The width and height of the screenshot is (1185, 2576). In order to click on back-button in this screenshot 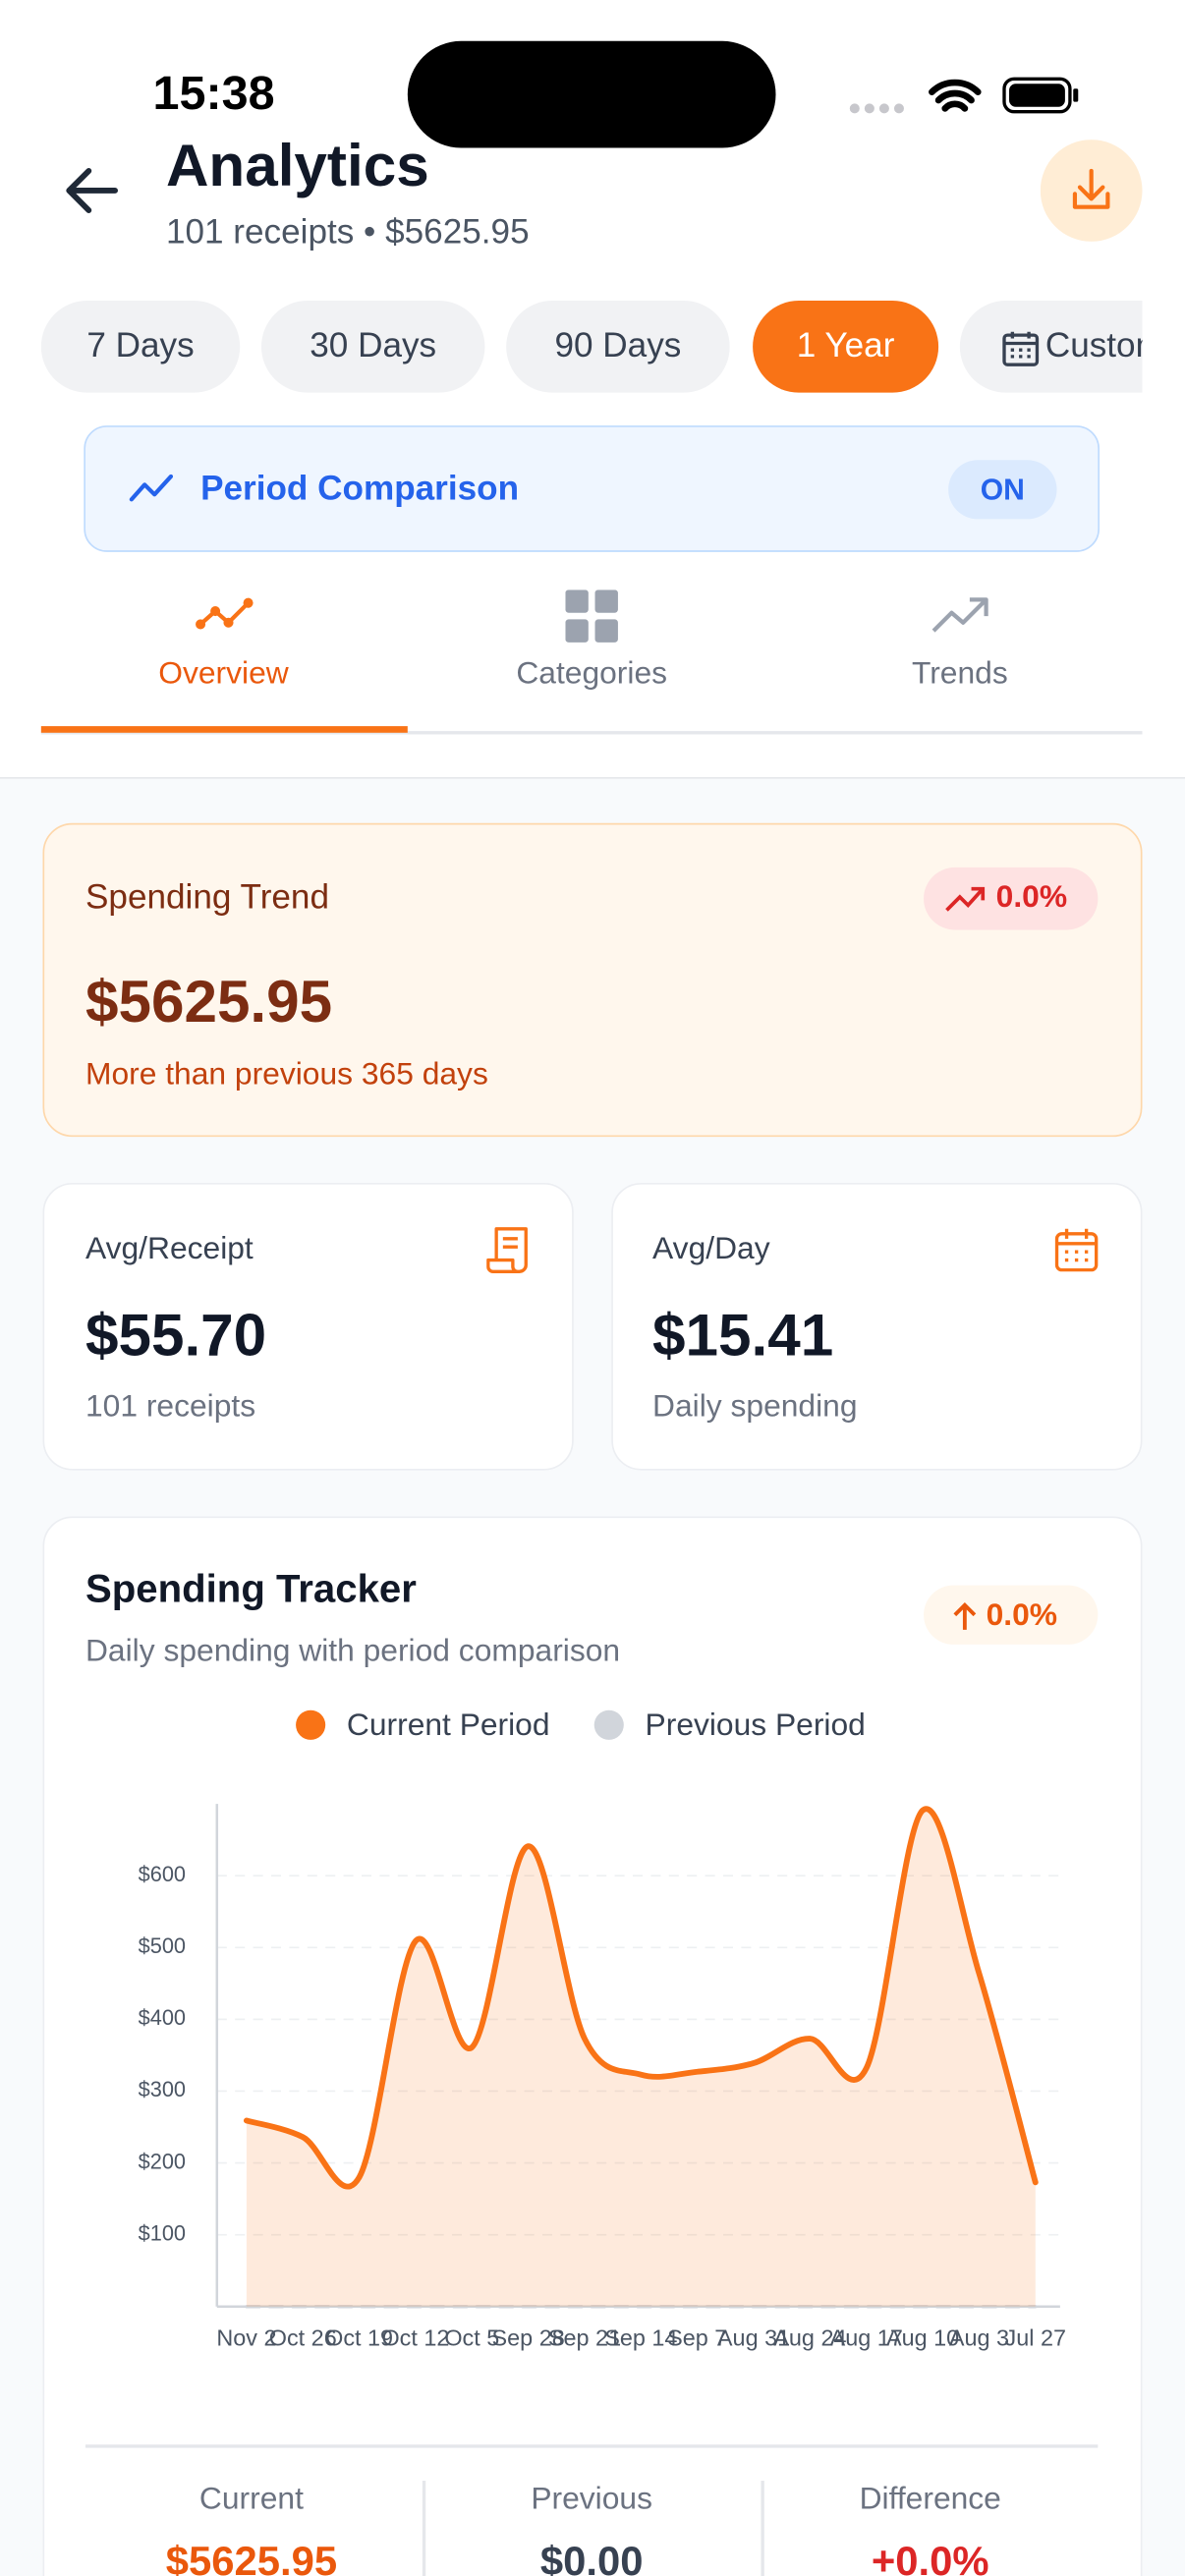, I will do `click(92, 190)`.